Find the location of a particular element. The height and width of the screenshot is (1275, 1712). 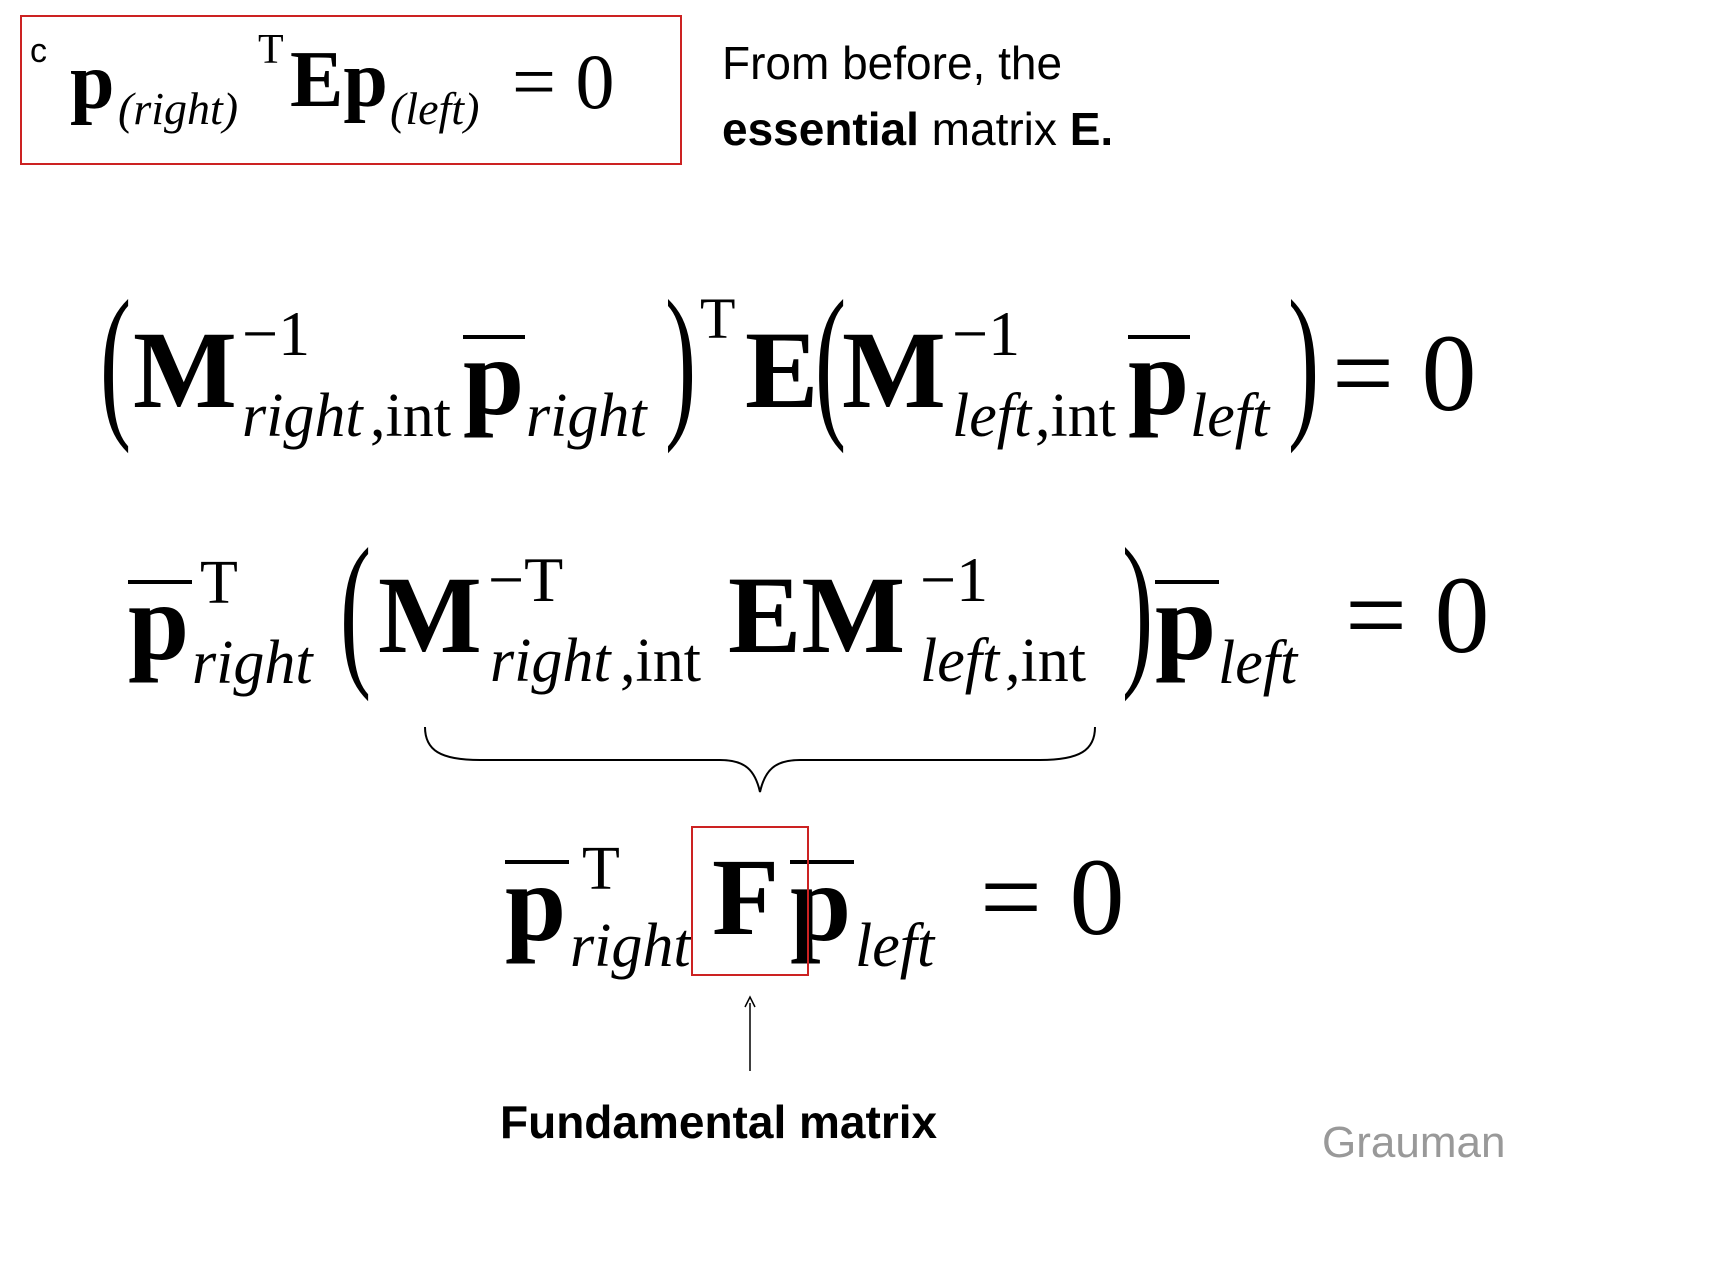

eq2-sup-neg-t: −T is located at coordinates (526, 579).